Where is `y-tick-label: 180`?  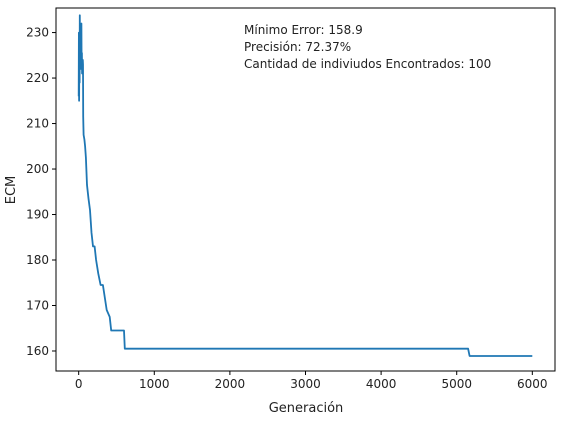 y-tick-label: 180 is located at coordinates (37, 260).